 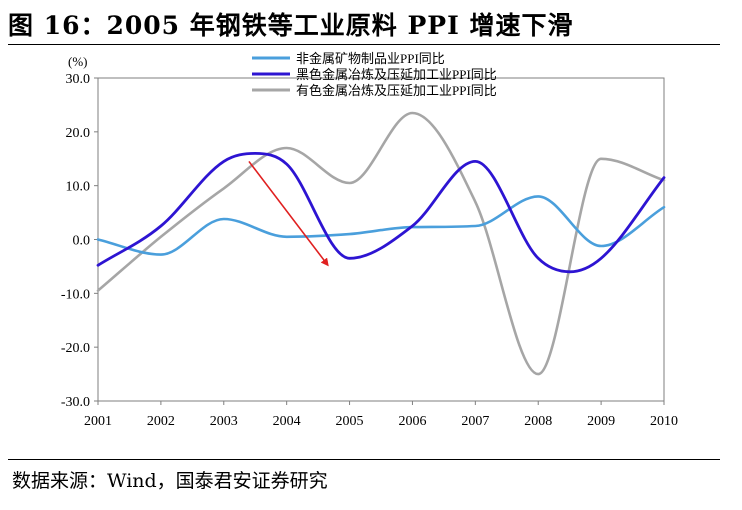 What do you see at coordinates (78, 133) in the screenshot?
I see `y-tick-label: 20.0` at bounding box center [78, 133].